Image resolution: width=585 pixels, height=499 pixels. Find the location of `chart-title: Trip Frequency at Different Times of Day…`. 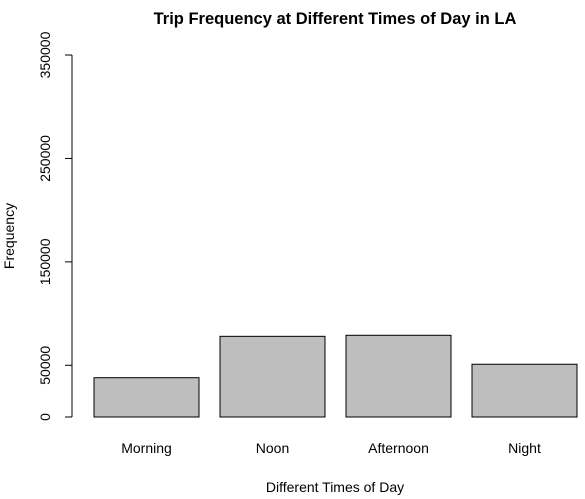

chart-title: Trip Frequency at Different Times of Day… is located at coordinates (335, 19).